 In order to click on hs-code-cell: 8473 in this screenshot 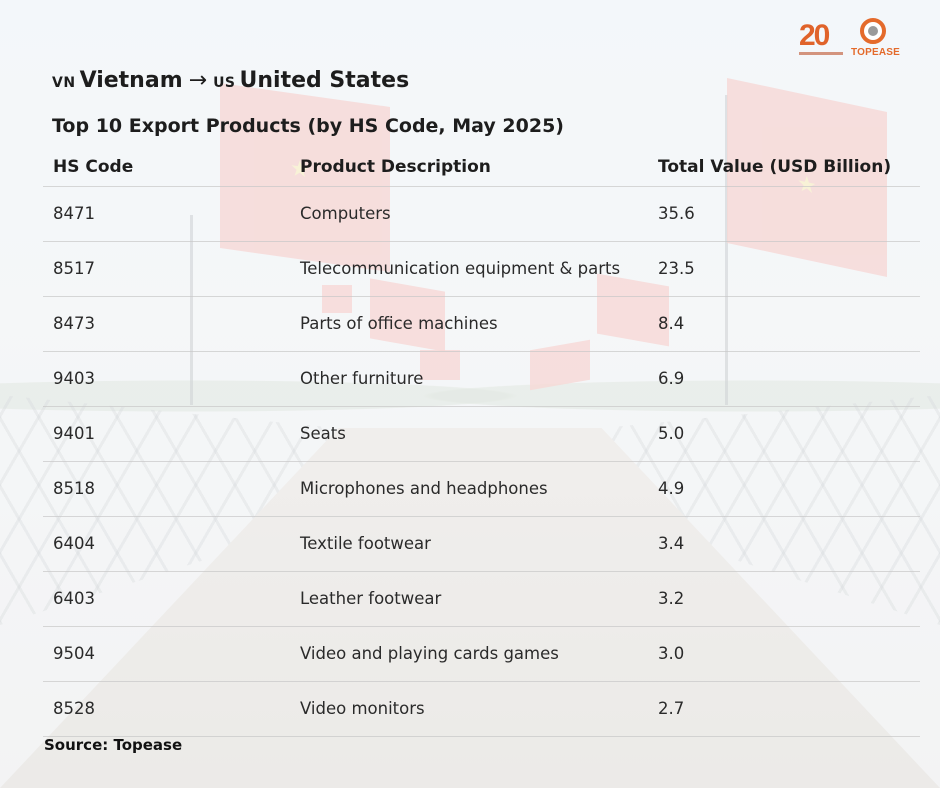, I will do `click(74, 323)`.